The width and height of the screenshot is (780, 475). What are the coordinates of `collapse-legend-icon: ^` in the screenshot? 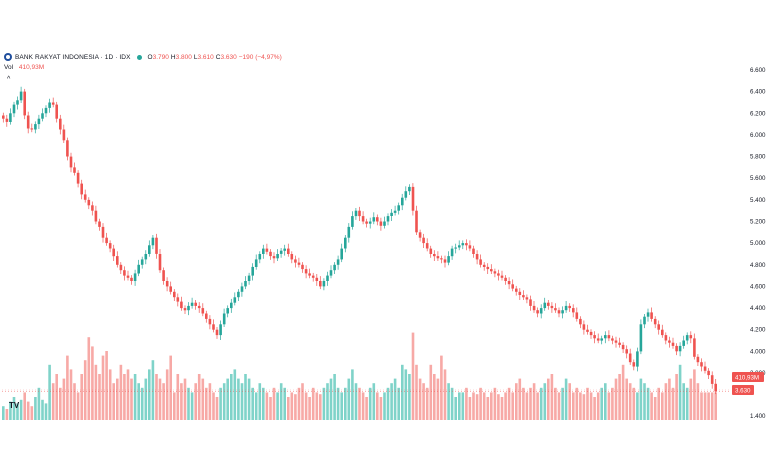 It's located at (9, 79).